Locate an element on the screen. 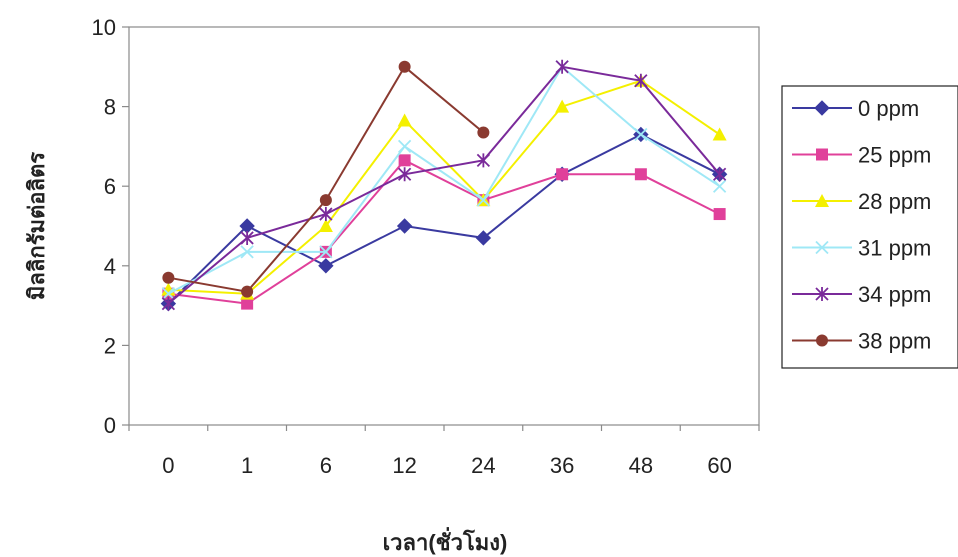 This screenshot has height=557, width=958. y-tick-label: 8 is located at coordinates (110, 107).